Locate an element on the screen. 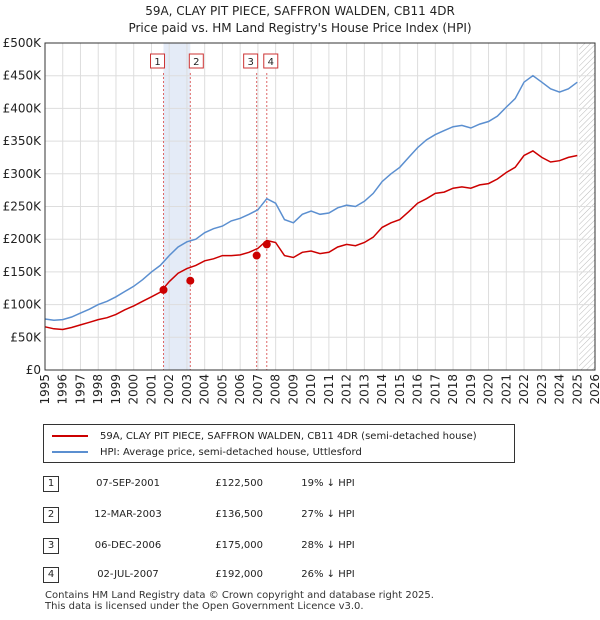 This screenshot has width=600, height=620. y-tick-label: £350K is located at coordinates (23, 141).